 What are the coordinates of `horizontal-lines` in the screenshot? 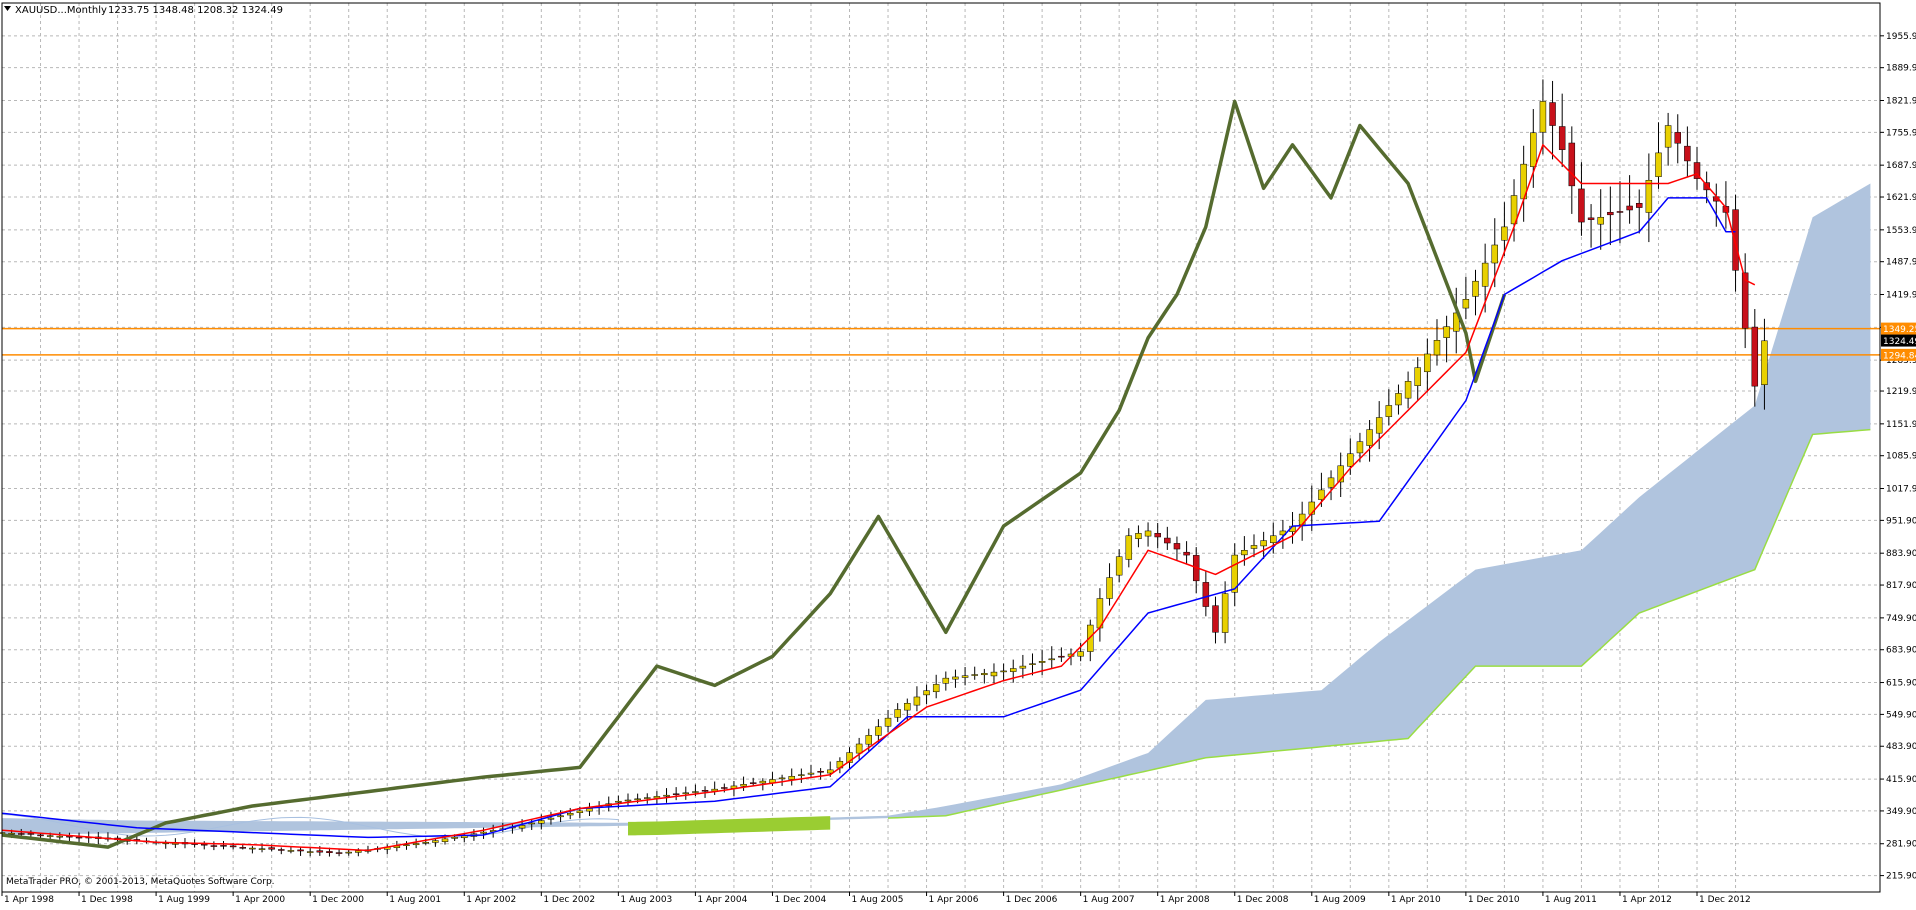 It's located at (941, 341).